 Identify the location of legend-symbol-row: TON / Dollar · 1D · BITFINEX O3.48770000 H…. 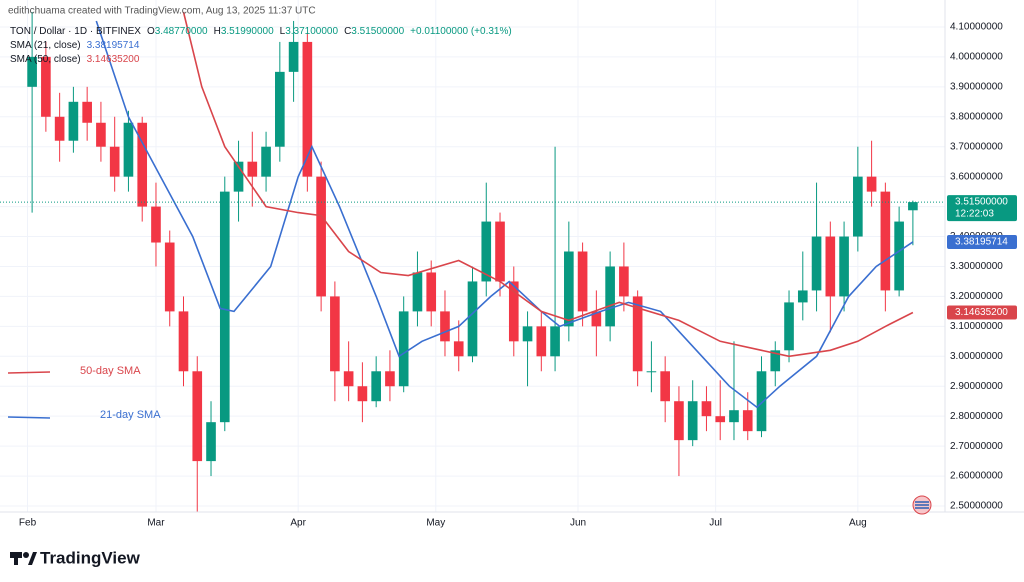
(261, 31).